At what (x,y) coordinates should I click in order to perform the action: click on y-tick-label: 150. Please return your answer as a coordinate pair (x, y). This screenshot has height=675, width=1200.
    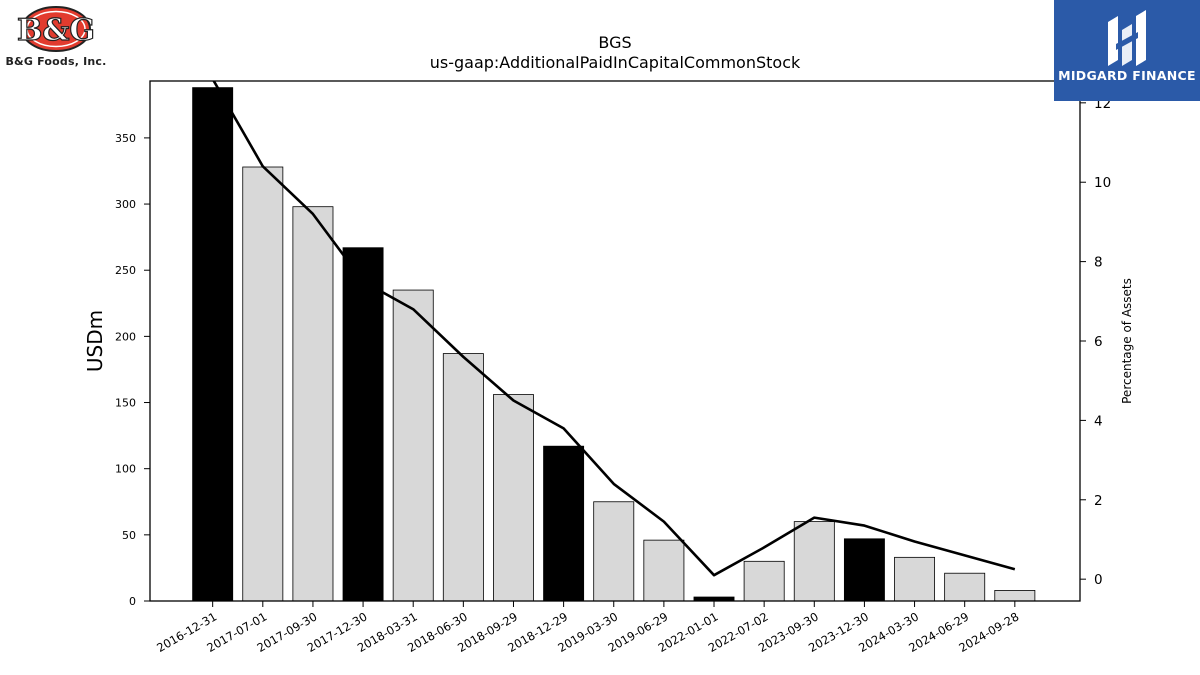
    Looking at the image, I should click on (125, 403).